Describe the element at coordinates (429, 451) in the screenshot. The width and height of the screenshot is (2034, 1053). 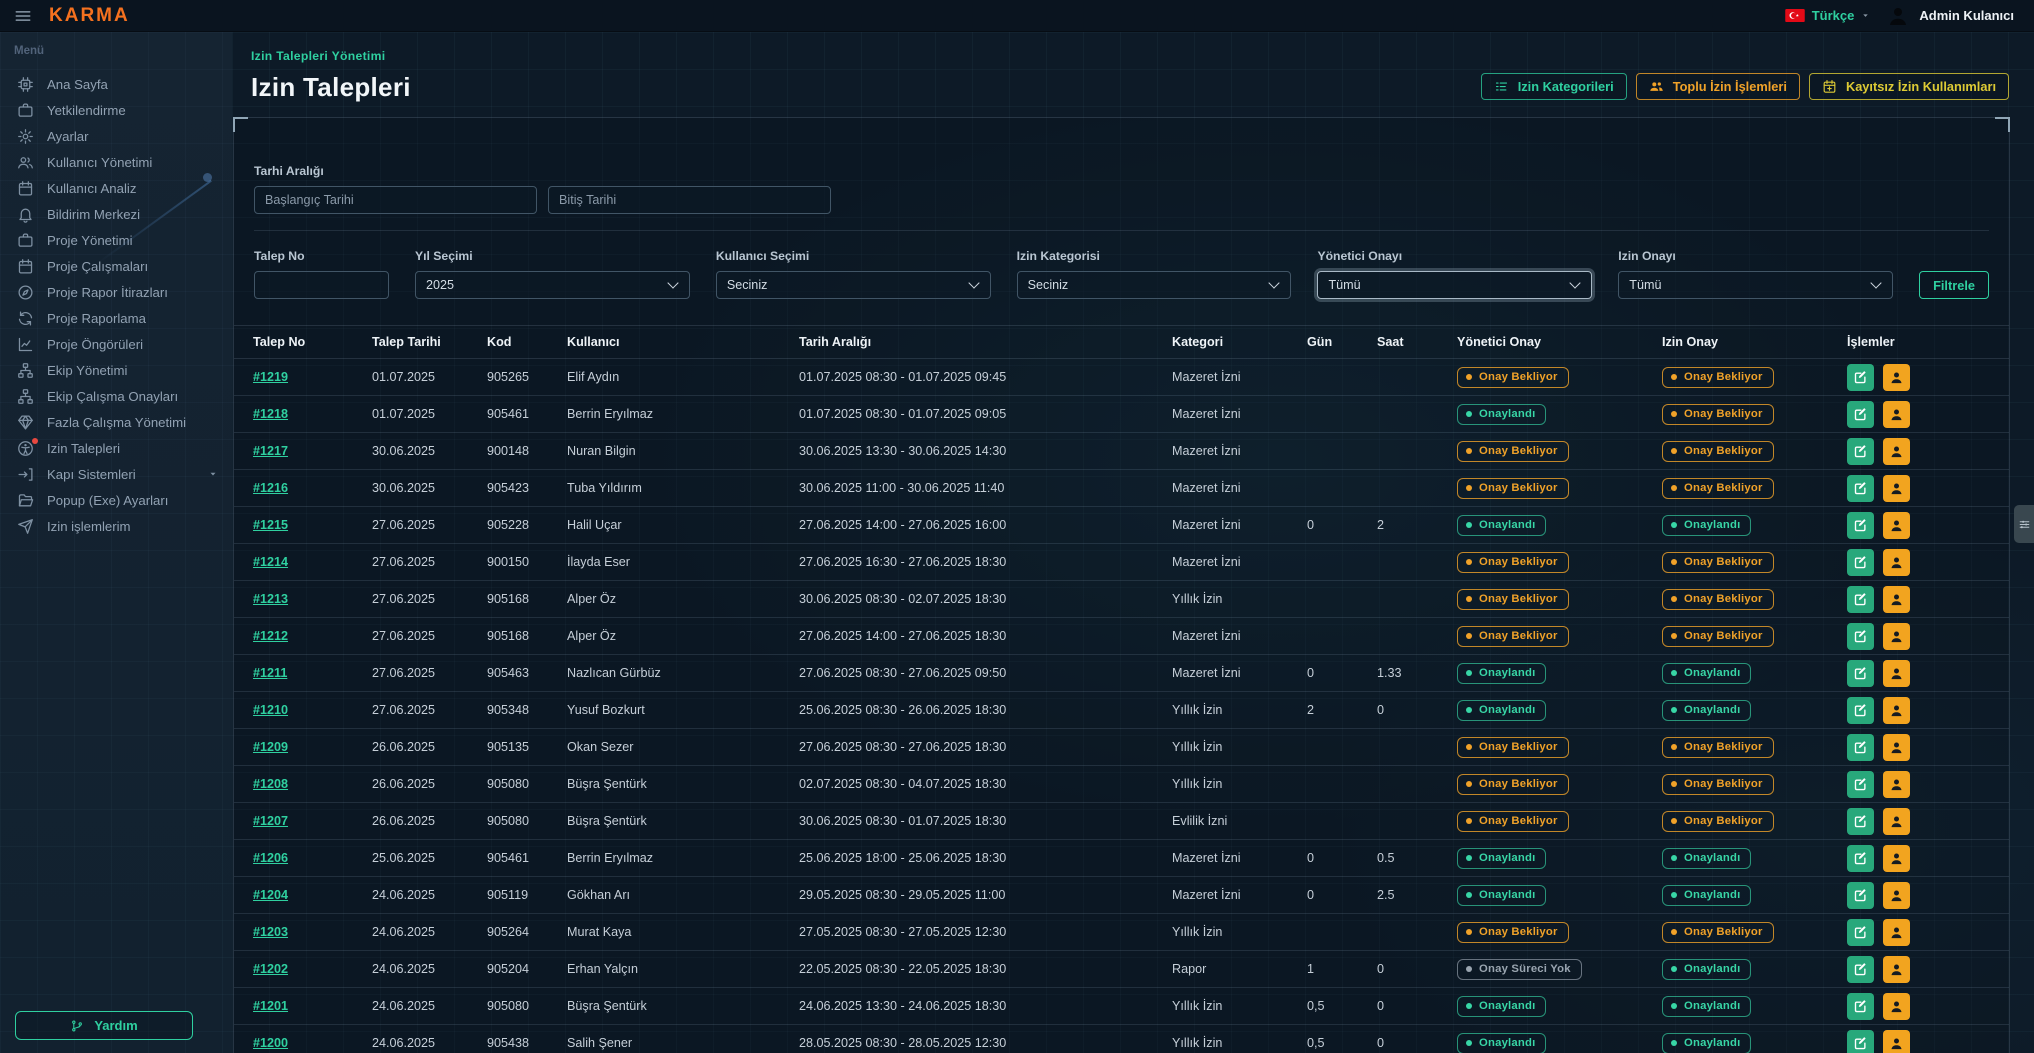
I see `request-date: 30.06.2025` at that location.